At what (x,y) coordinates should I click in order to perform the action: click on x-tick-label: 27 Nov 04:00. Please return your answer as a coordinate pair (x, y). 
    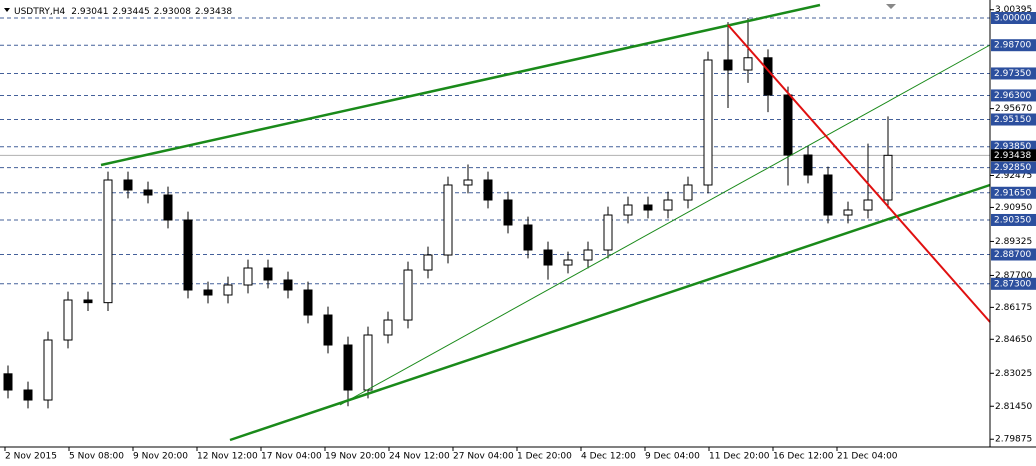
    Looking at the image, I should click on (483, 457).